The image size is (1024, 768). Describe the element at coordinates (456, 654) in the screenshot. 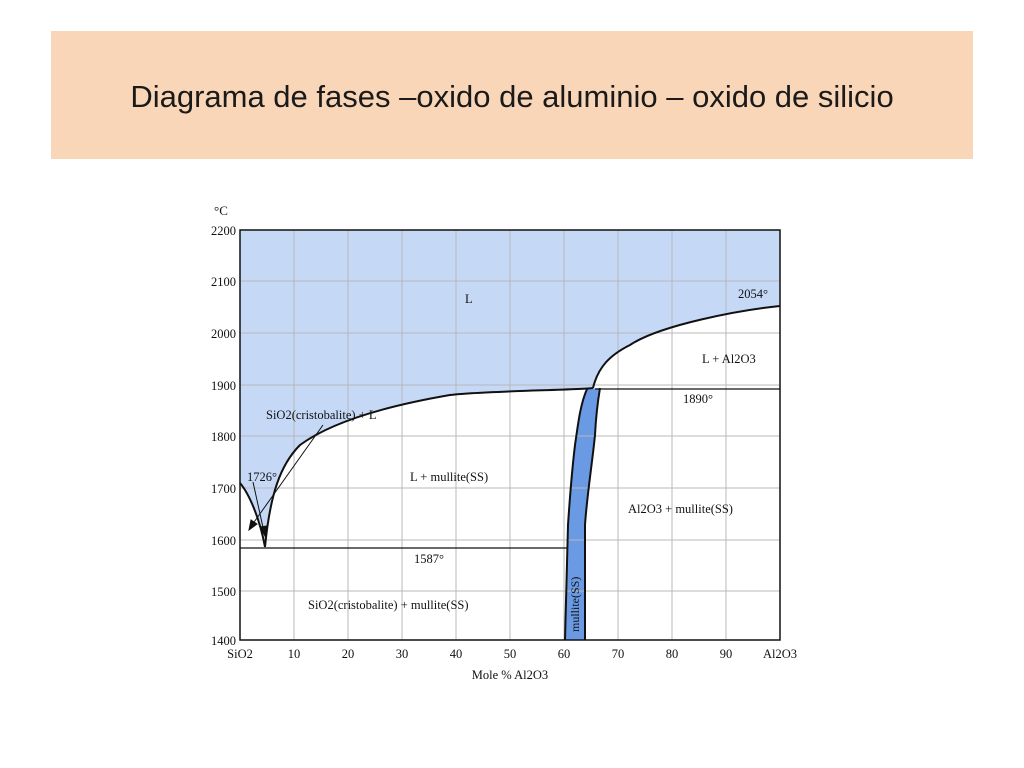

I see `x-tick-label: 40` at that location.